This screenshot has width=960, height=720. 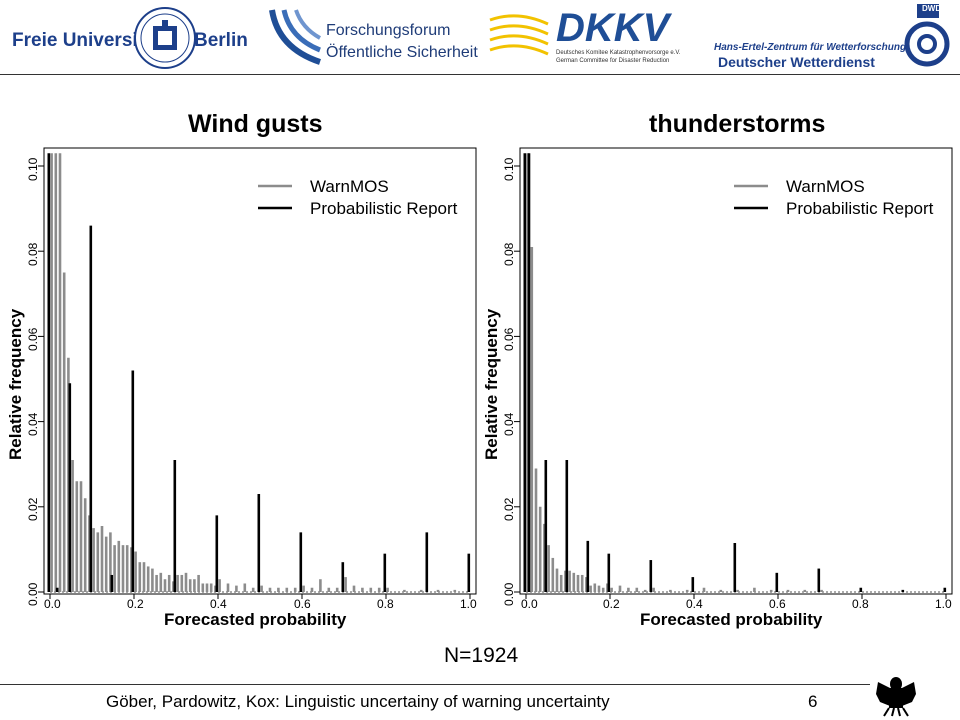 I want to click on chart1-ytick-label: 0.00, so click(x=33, y=594).